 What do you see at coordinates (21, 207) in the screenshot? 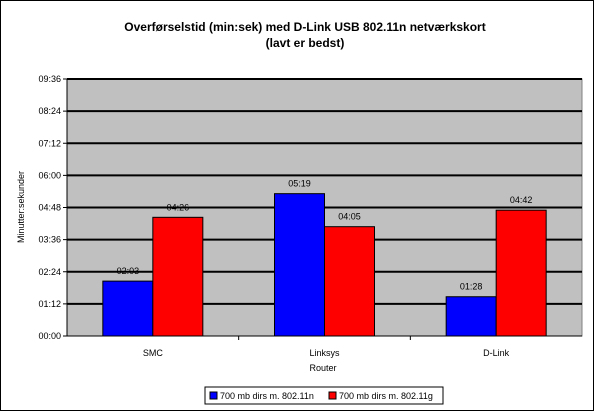
I see `y-axis-title: Minutter:sekunder` at bounding box center [21, 207].